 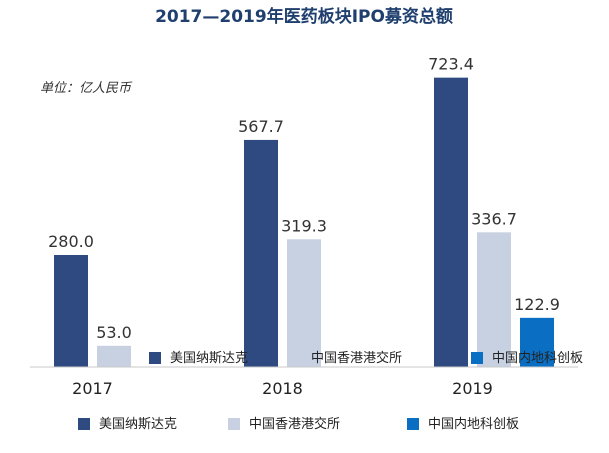 What do you see at coordinates (494, 218) in the screenshot?
I see `value-label-series2-2019: 336.7` at bounding box center [494, 218].